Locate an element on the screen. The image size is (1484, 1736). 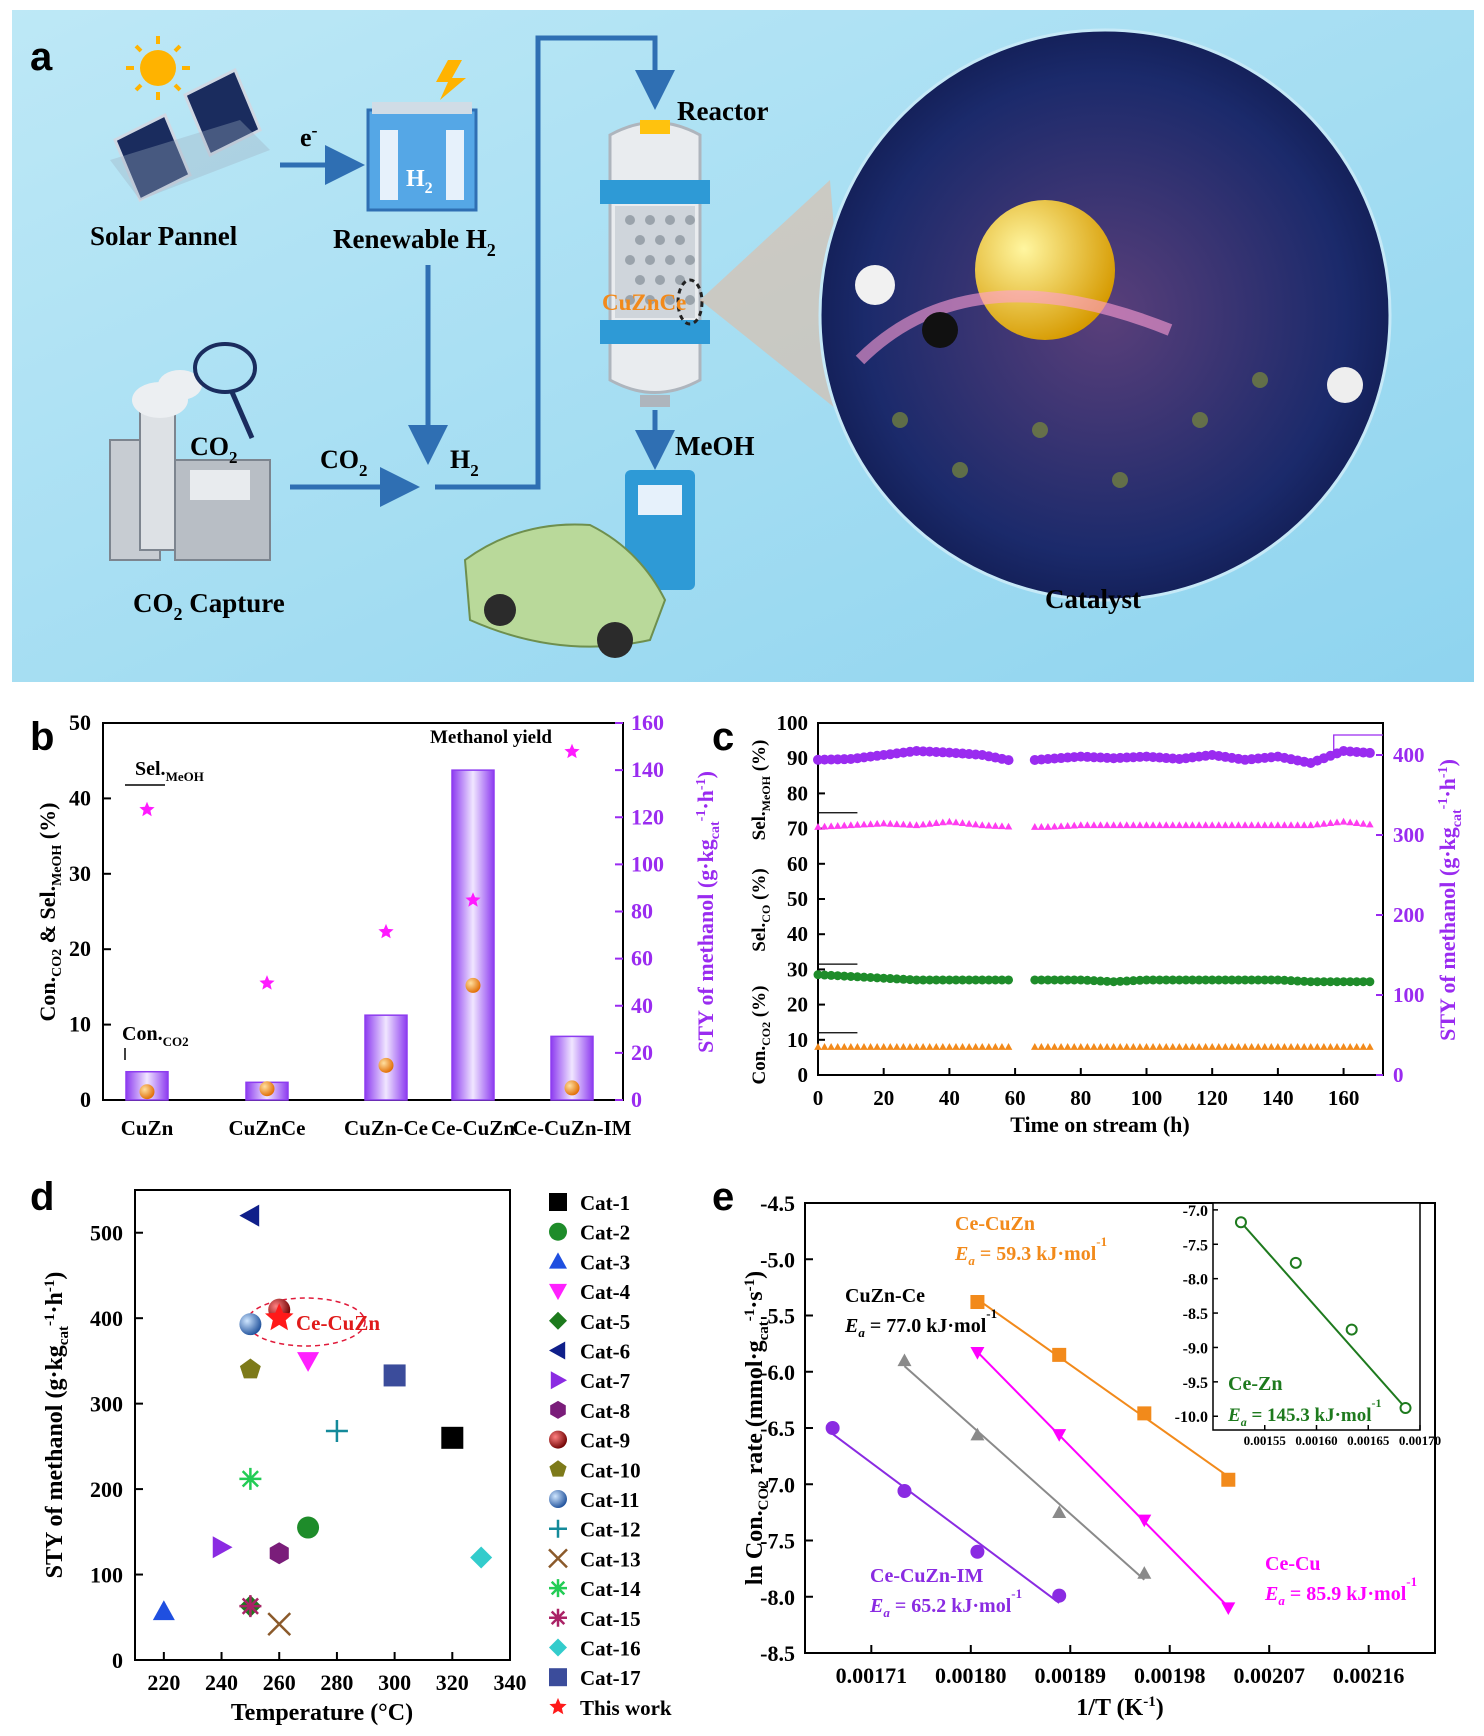
e-fit-ce-cuzn is located at coordinates (1102, 1388).